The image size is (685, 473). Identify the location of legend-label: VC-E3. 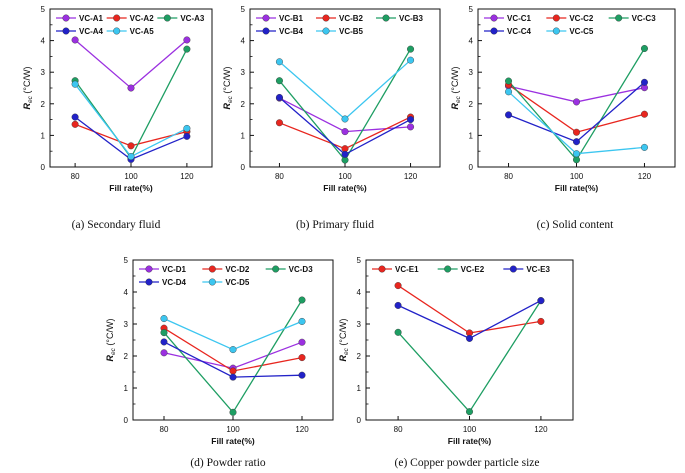
(538, 269).